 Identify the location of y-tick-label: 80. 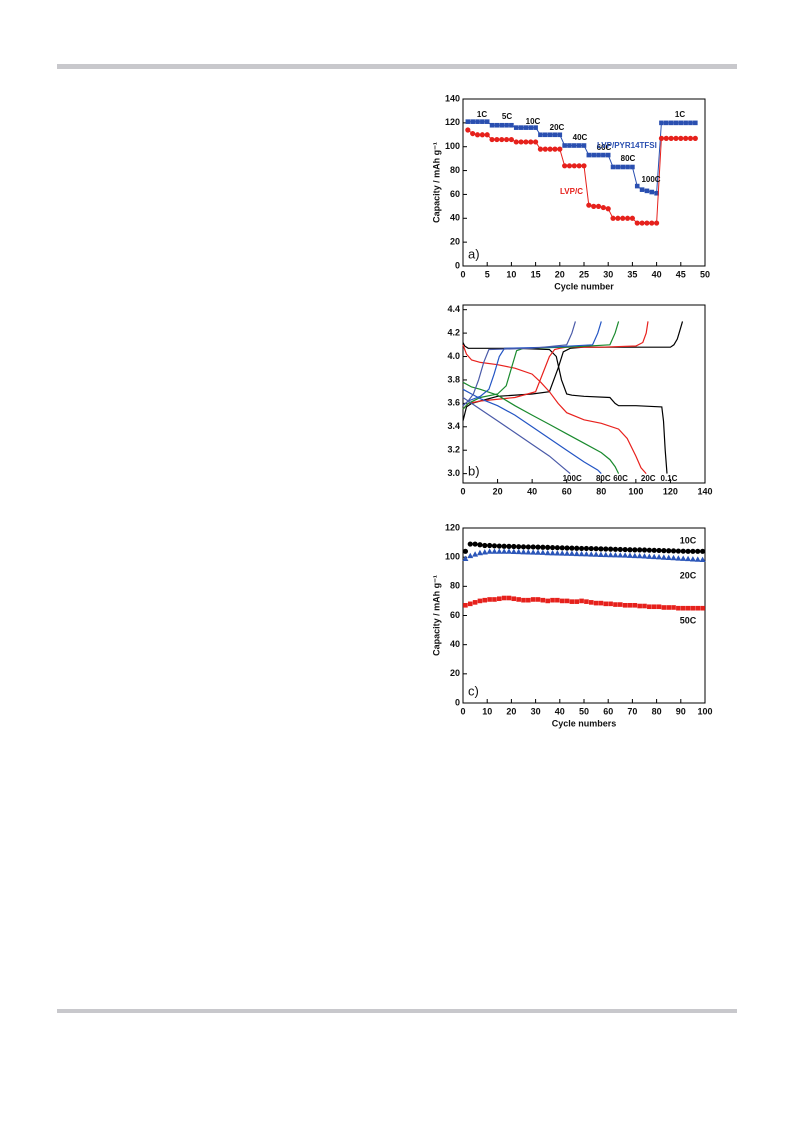
(455, 170).